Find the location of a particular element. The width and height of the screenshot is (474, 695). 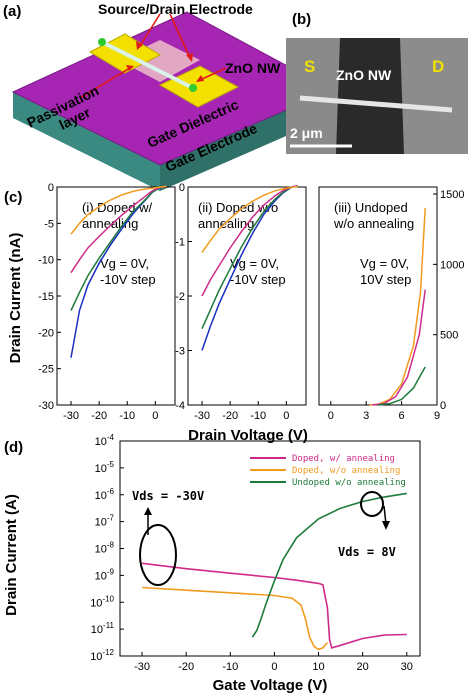

d-y-tick-label-3: 10⁻⁹ is located at coordinates (105, 574).